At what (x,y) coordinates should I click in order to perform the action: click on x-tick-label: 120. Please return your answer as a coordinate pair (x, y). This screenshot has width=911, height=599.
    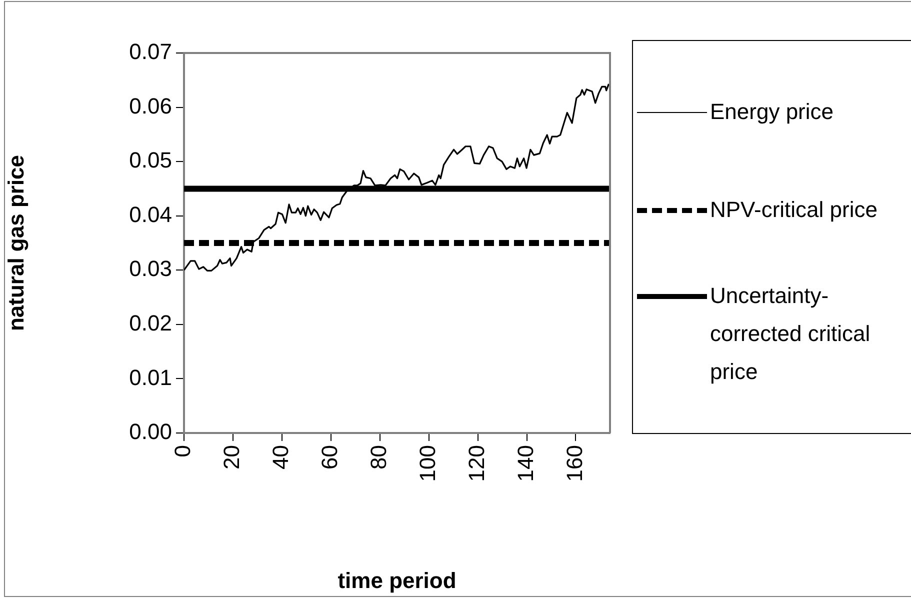
    Looking at the image, I should click on (476, 463).